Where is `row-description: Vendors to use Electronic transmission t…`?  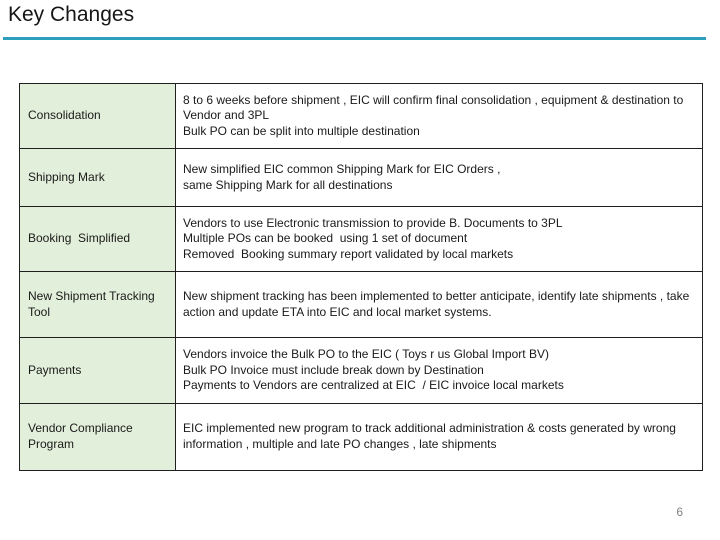
row-description: Vendors to use Electronic transmission t… is located at coordinates (439, 239).